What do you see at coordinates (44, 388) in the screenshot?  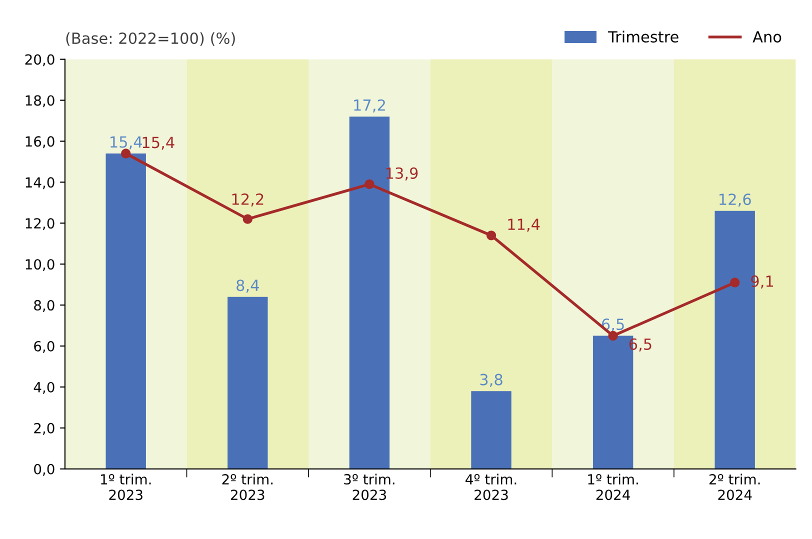 I see `y-tick-label: 4,0` at bounding box center [44, 388].